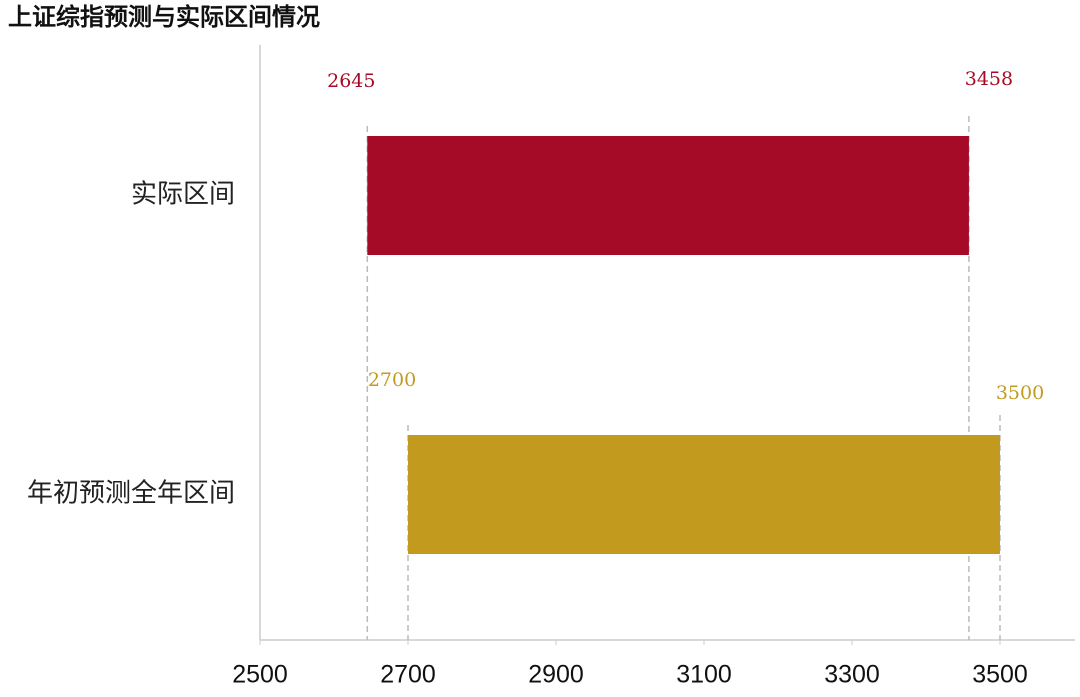  What do you see at coordinates (556, 675) in the screenshot?
I see `x-tick-label: 2900` at bounding box center [556, 675].